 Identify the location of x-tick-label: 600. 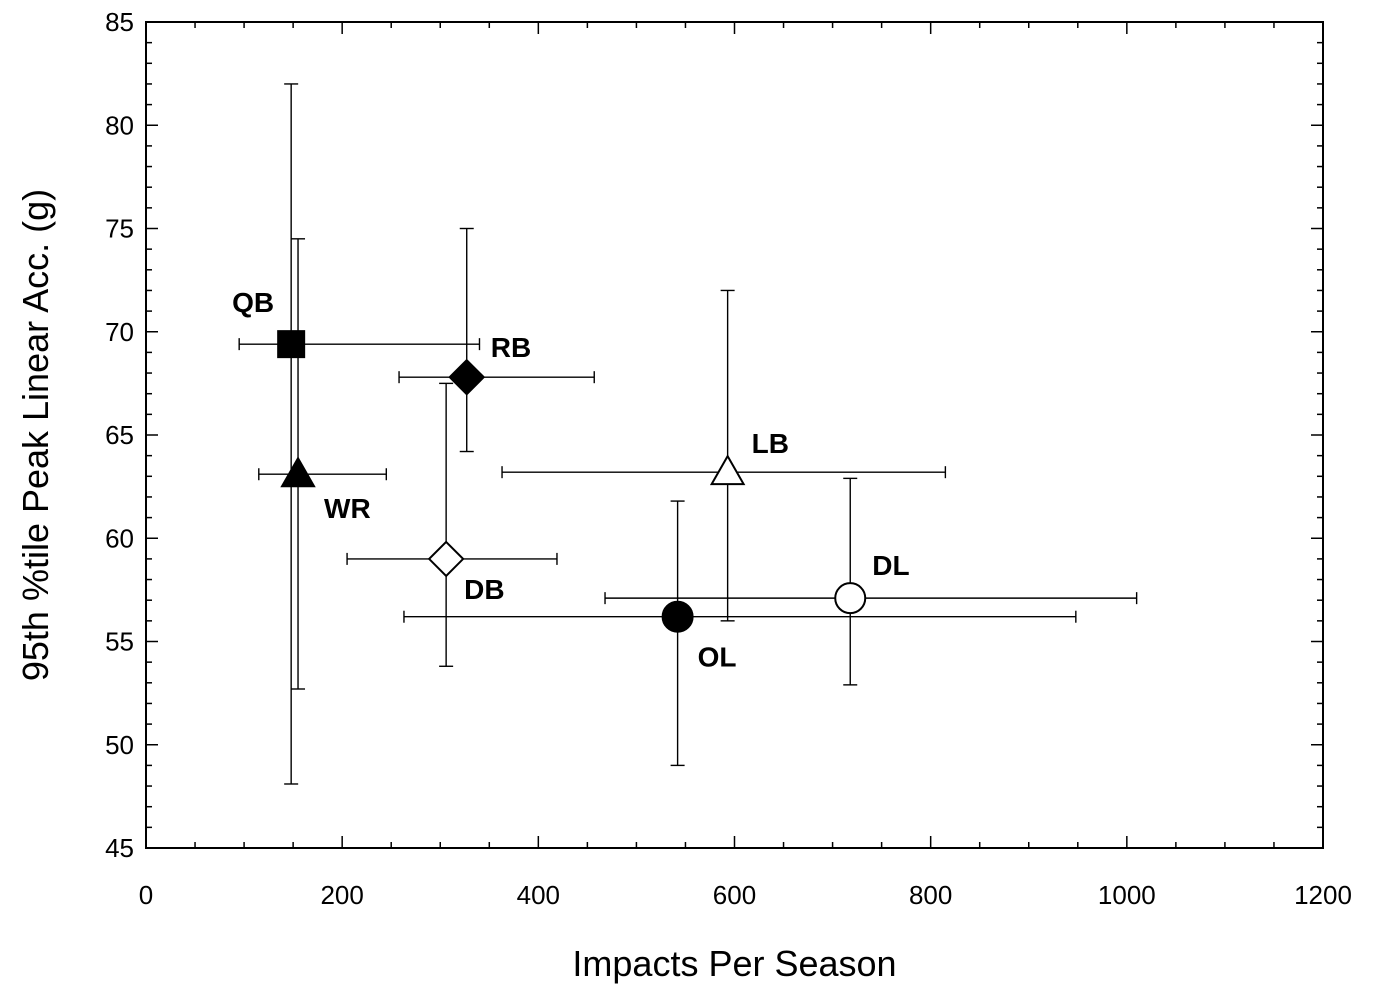
(734, 895).